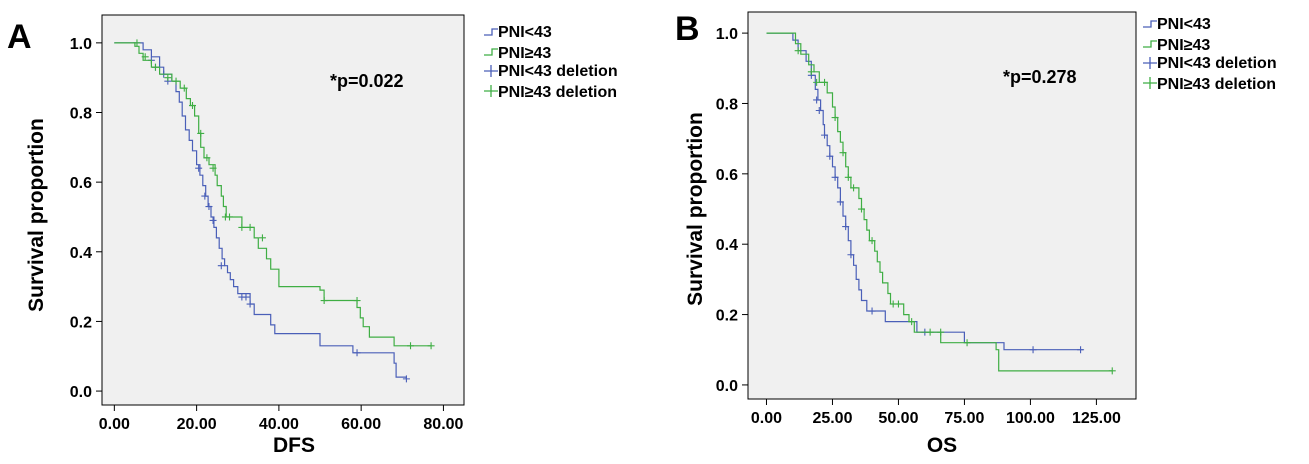  What do you see at coordinates (695, 209) in the screenshot?
I see `panel-b-y-axis-title: Survival proportion` at bounding box center [695, 209].